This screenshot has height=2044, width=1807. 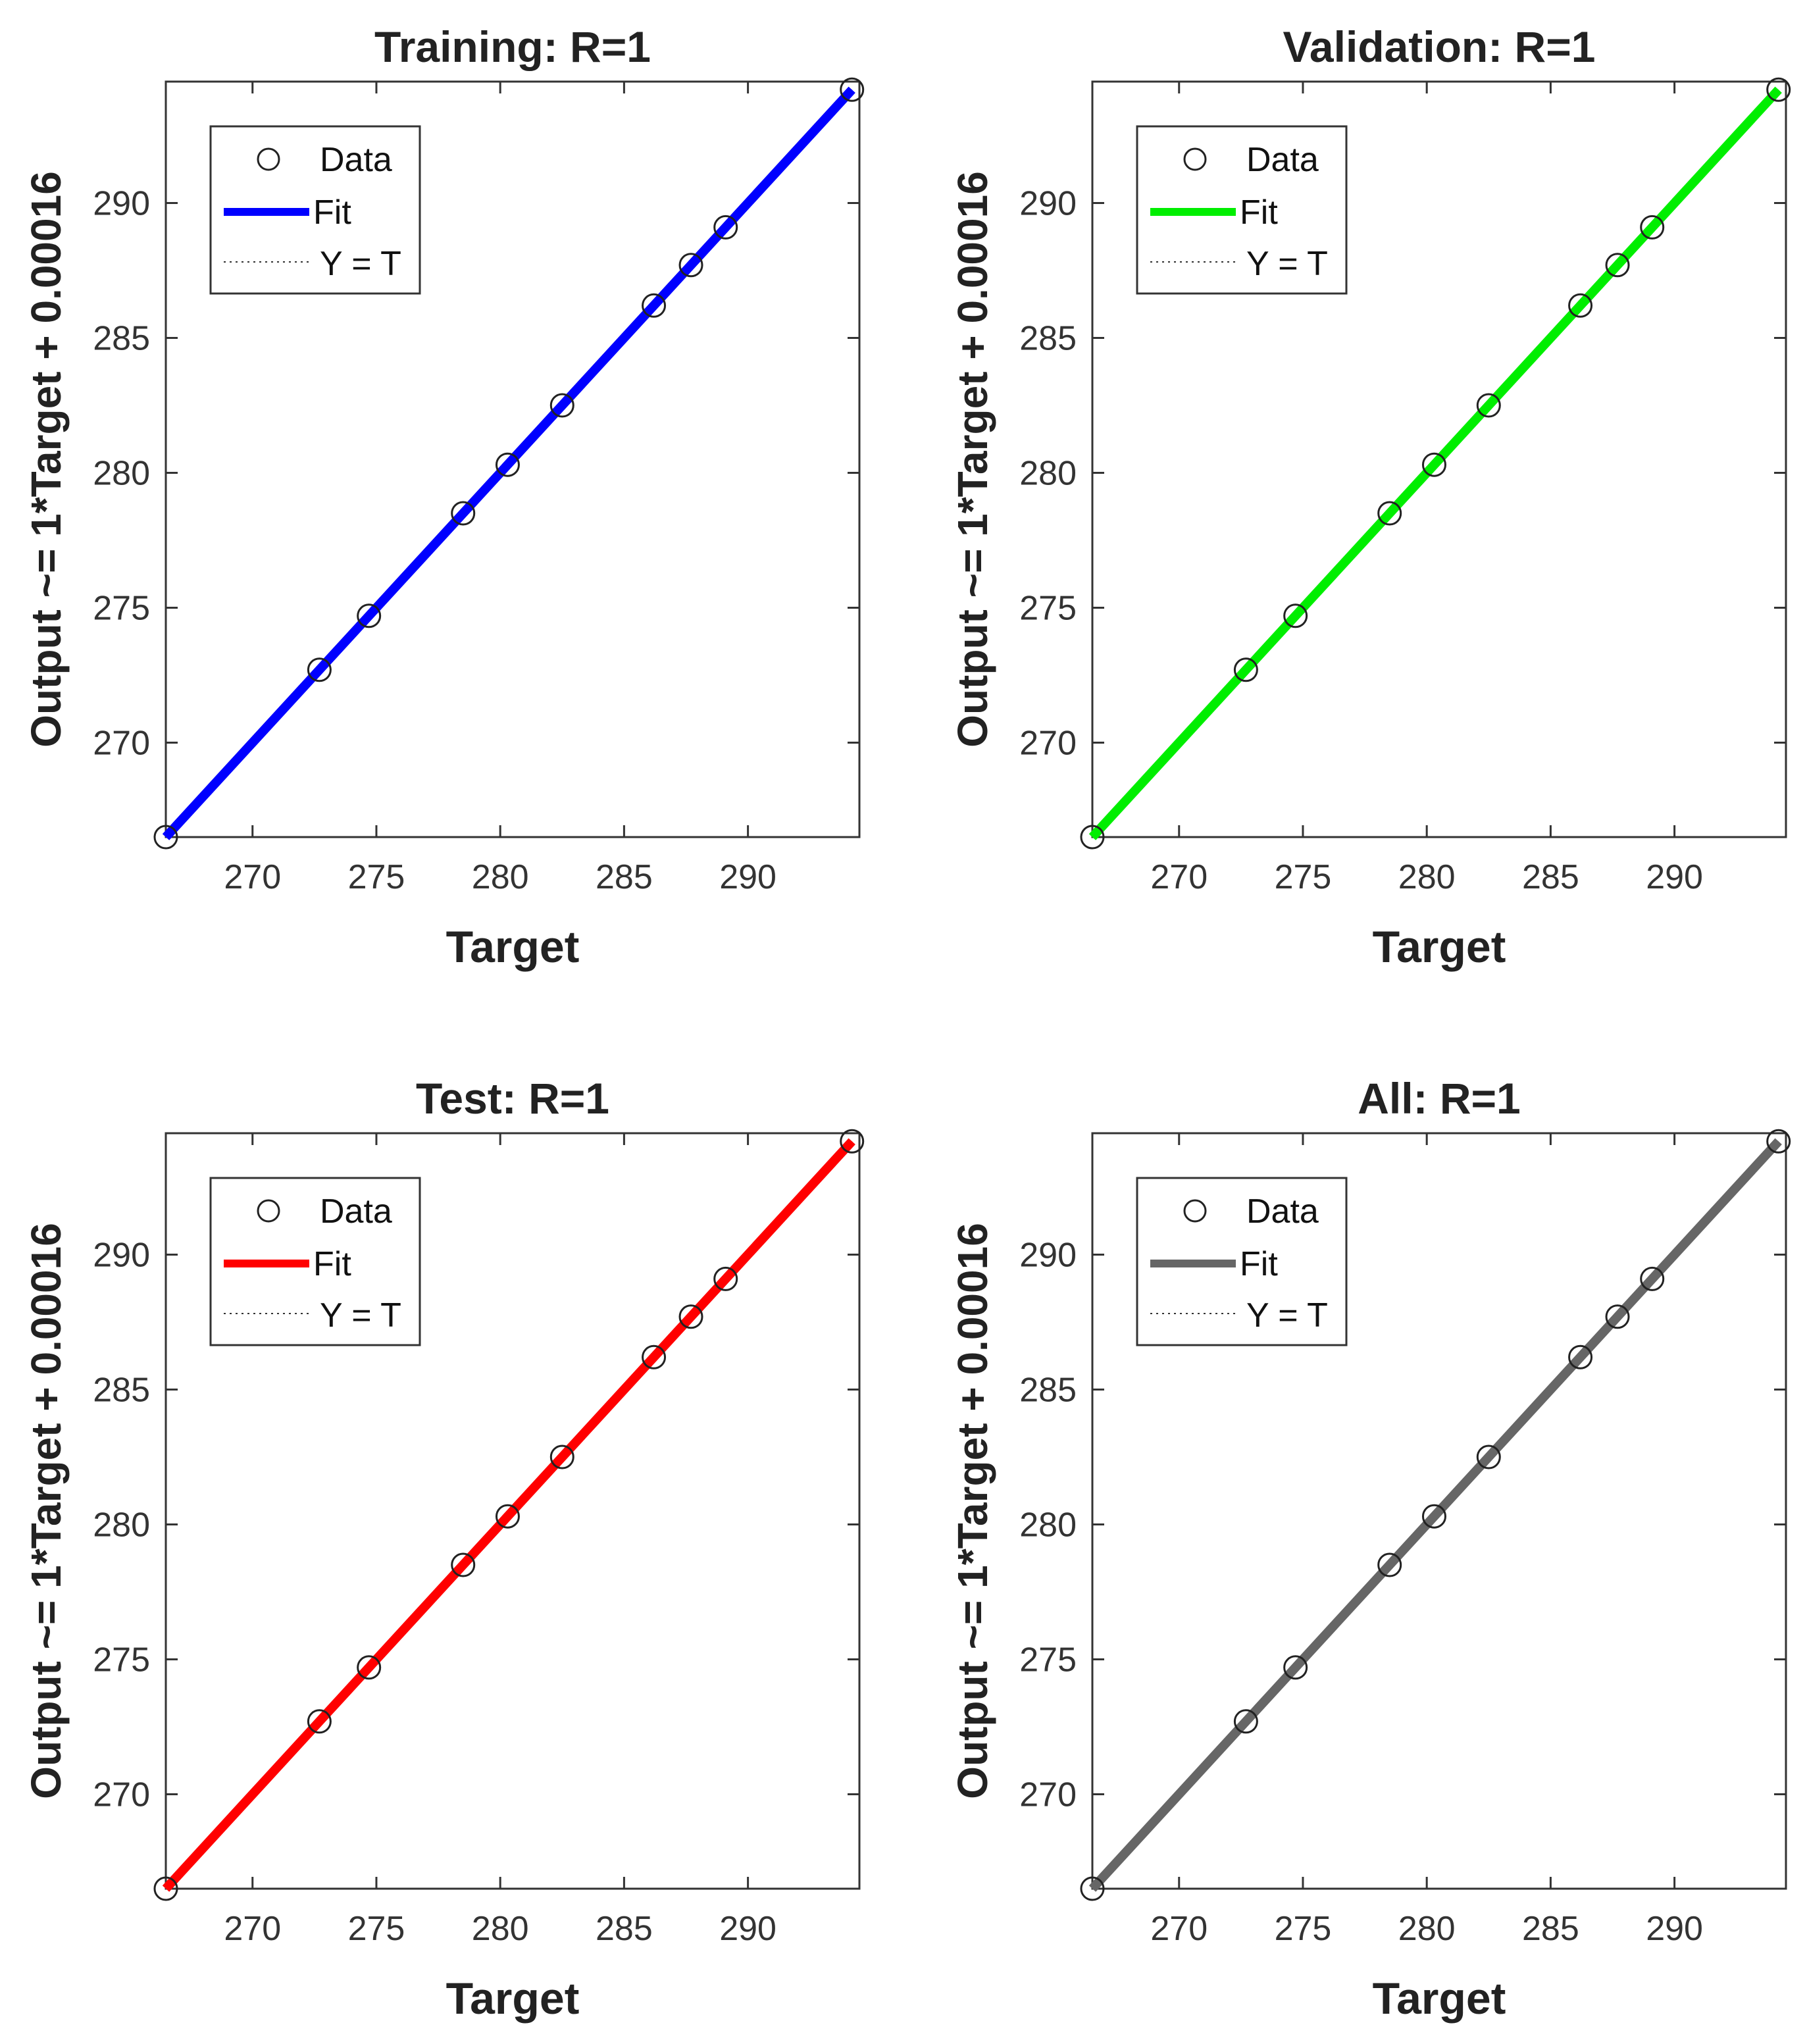 I want to click on chart-title: Training: R=1, so click(x=512, y=46).